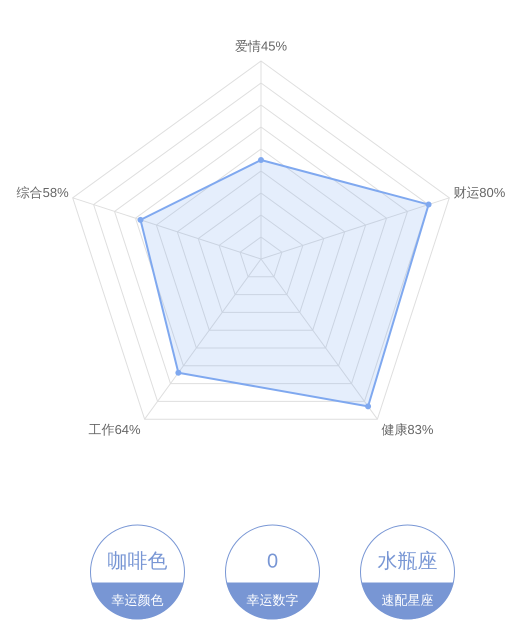 Image resolution: width=522 pixels, height=632 pixels. Describe the element at coordinates (408, 600) in the screenshot. I see `category-label: 速配星座` at that location.